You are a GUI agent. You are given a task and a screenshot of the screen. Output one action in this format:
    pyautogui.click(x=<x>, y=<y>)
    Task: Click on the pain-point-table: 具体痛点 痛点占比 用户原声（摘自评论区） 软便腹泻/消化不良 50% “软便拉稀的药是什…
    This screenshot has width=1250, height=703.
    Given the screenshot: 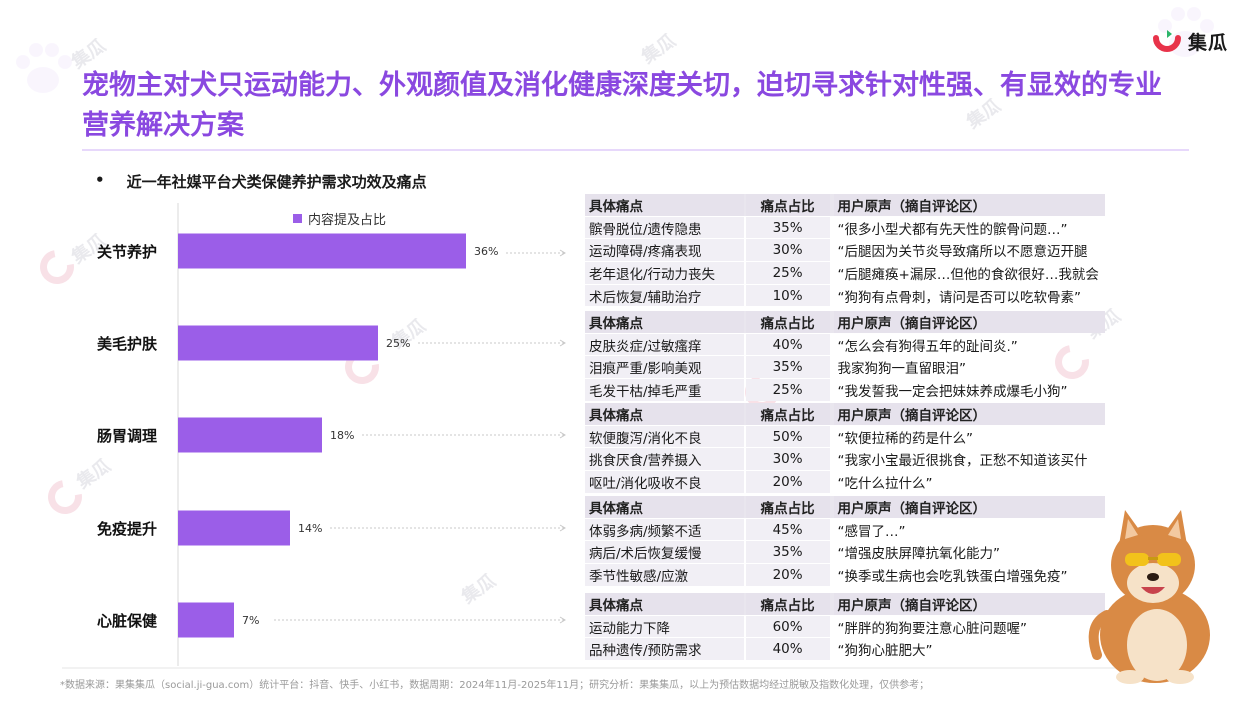 What is the action you would take?
    pyautogui.click(x=845, y=448)
    